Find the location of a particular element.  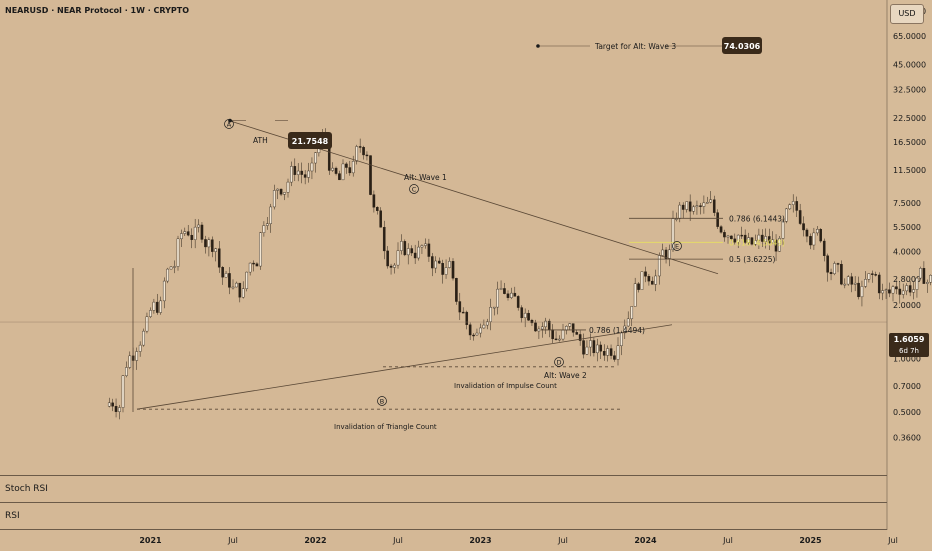

price-tick-label: 2.0000 is located at coordinates (907, 305).